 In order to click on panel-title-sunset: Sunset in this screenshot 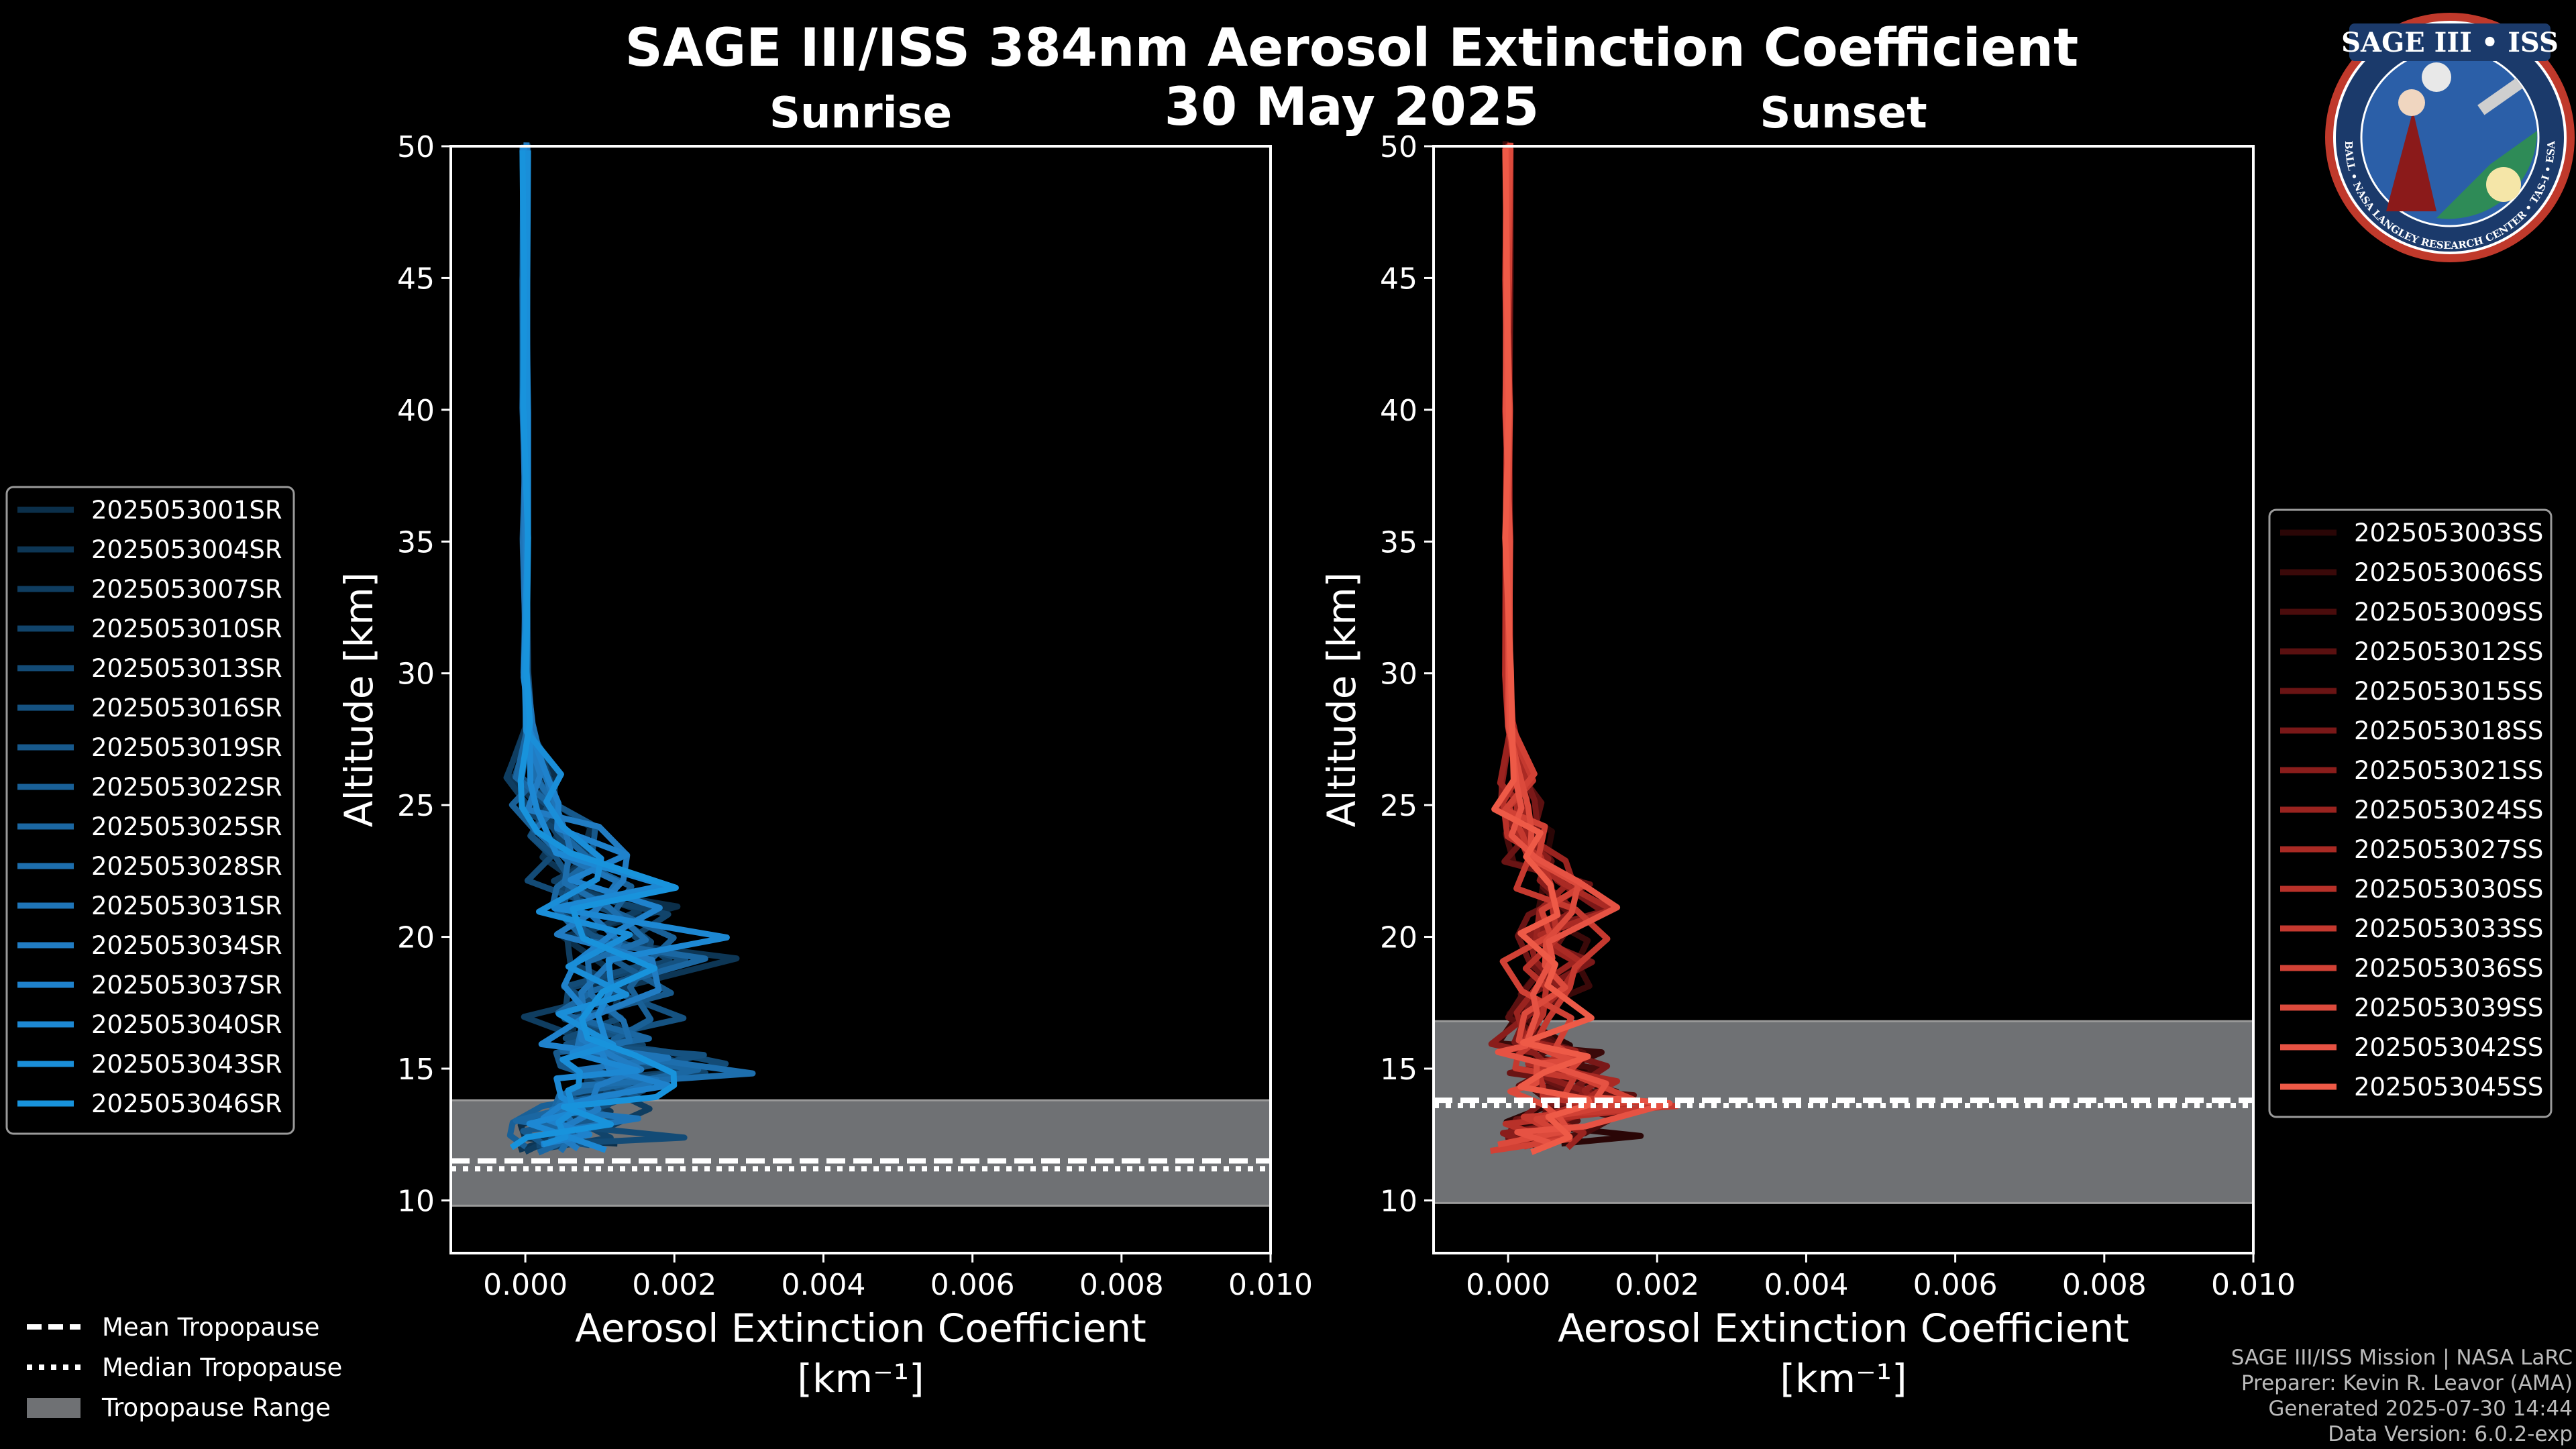, I will do `click(1843, 113)`.